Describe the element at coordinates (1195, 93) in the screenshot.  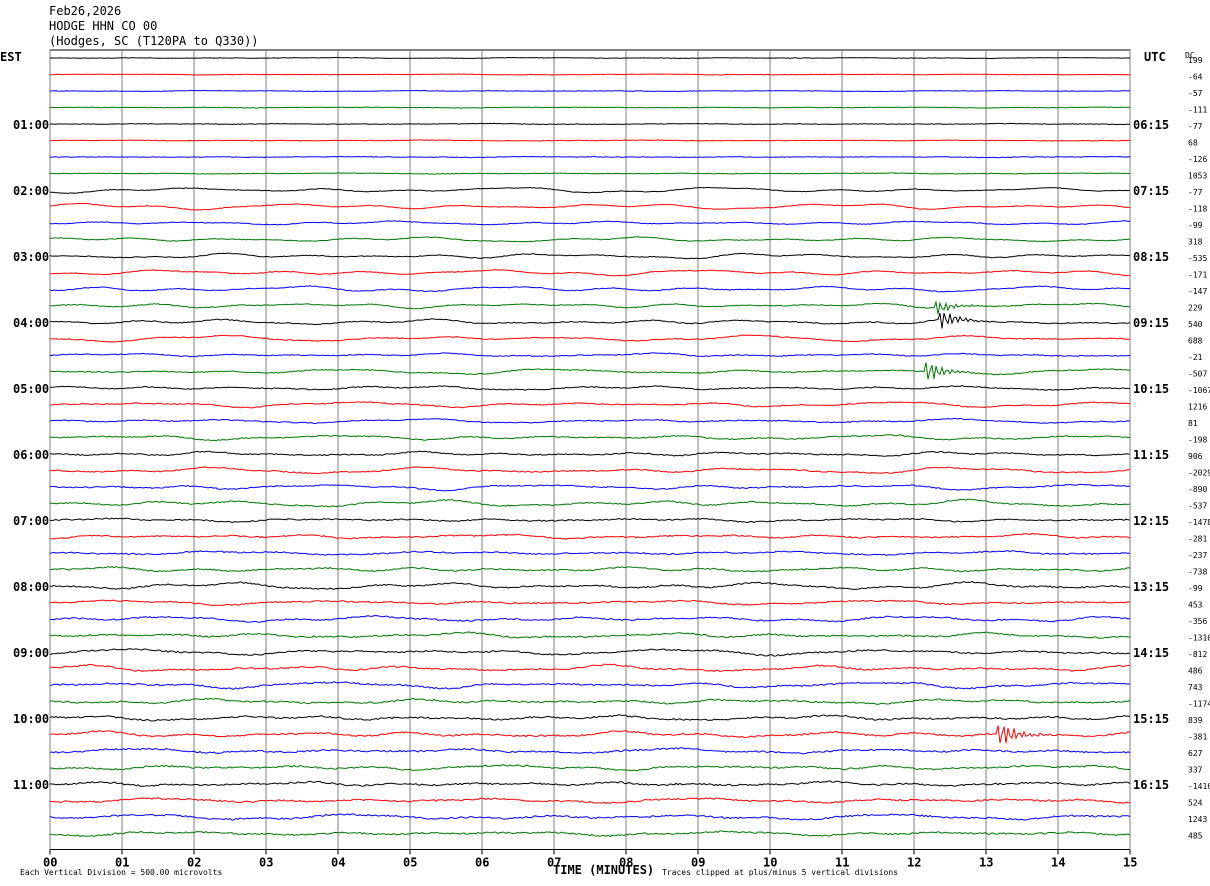
I see `dc-offset-label: -57` at that location.